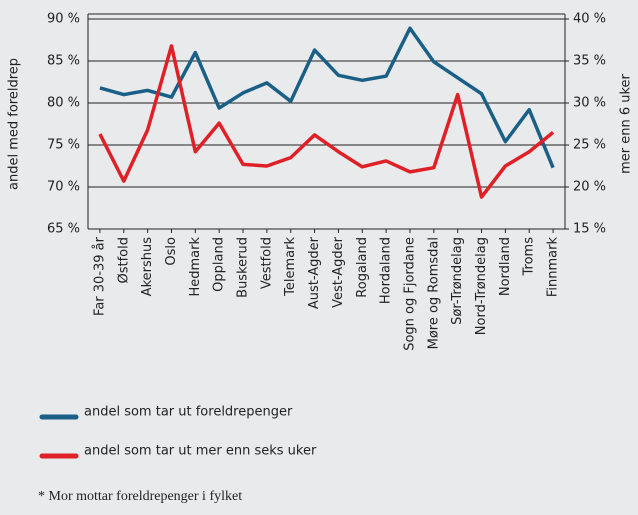 This screenshot has height=515, width=638. What do you see at coordinates (553, 267) in the screenshot?
I see `x-tick-label: Finnmark` at bounding box center [553, 267].